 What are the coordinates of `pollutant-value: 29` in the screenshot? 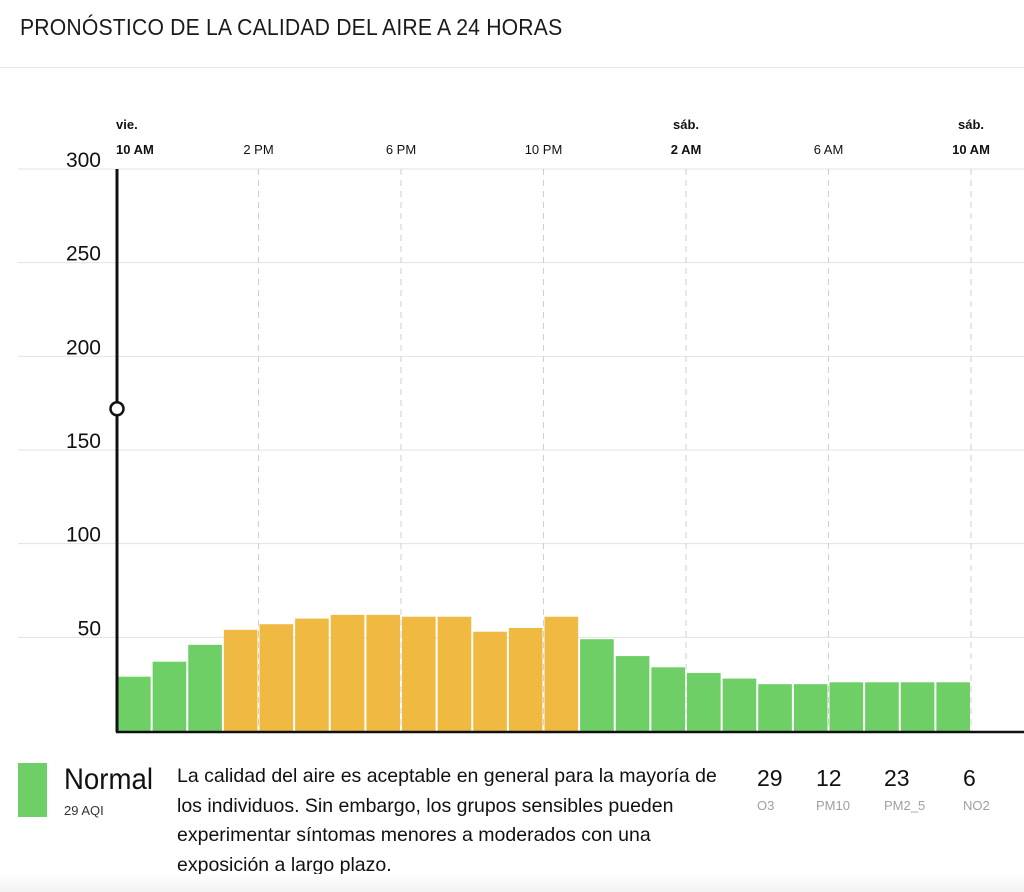 It's located at (770, 778).